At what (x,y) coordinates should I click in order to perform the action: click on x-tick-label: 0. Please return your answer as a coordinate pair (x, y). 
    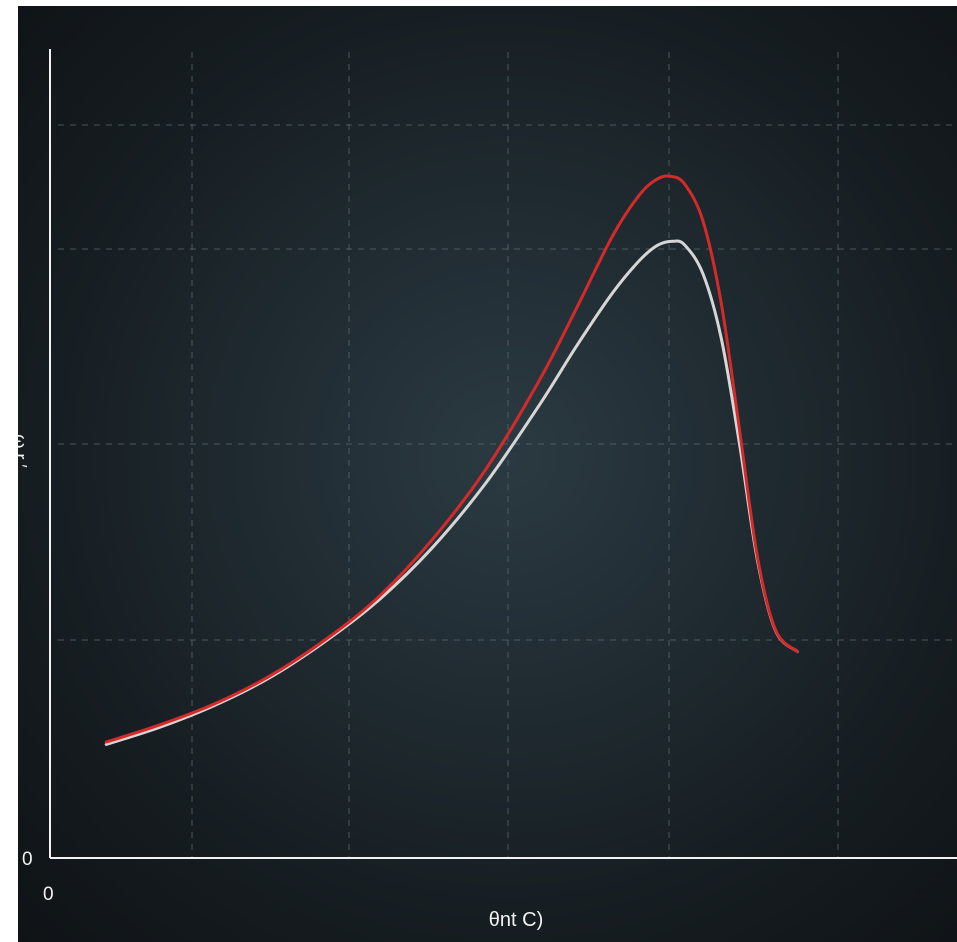
    Looking at the image, I should click on (48, 894).